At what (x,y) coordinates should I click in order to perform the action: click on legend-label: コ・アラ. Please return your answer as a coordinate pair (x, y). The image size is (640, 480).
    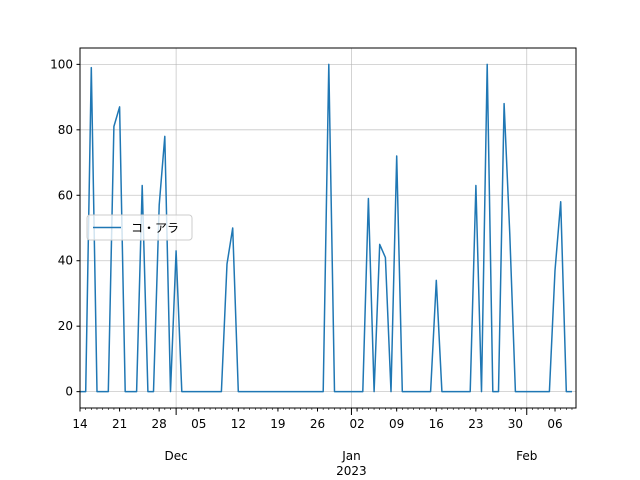
    Looking at the image, I should click on (155, 228).